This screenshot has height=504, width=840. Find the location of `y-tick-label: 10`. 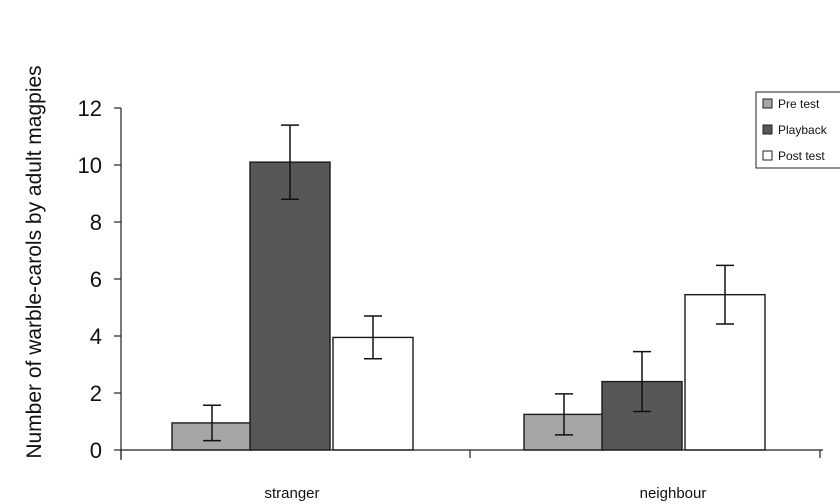

y-tick-label: 10 is located at coordinates (90, 165).